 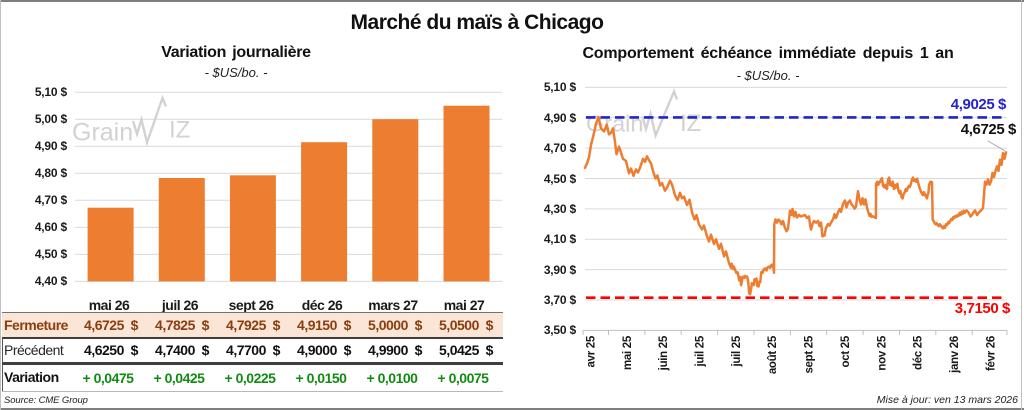 I want to click on svg-text: janv 26, so click(x=955, y=355).